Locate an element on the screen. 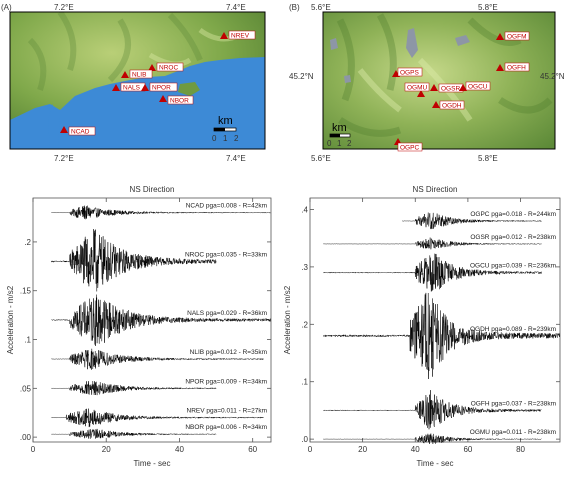  trace-label: OGMU pga=0.011 - R=238km is located at coordinates (513, 432).